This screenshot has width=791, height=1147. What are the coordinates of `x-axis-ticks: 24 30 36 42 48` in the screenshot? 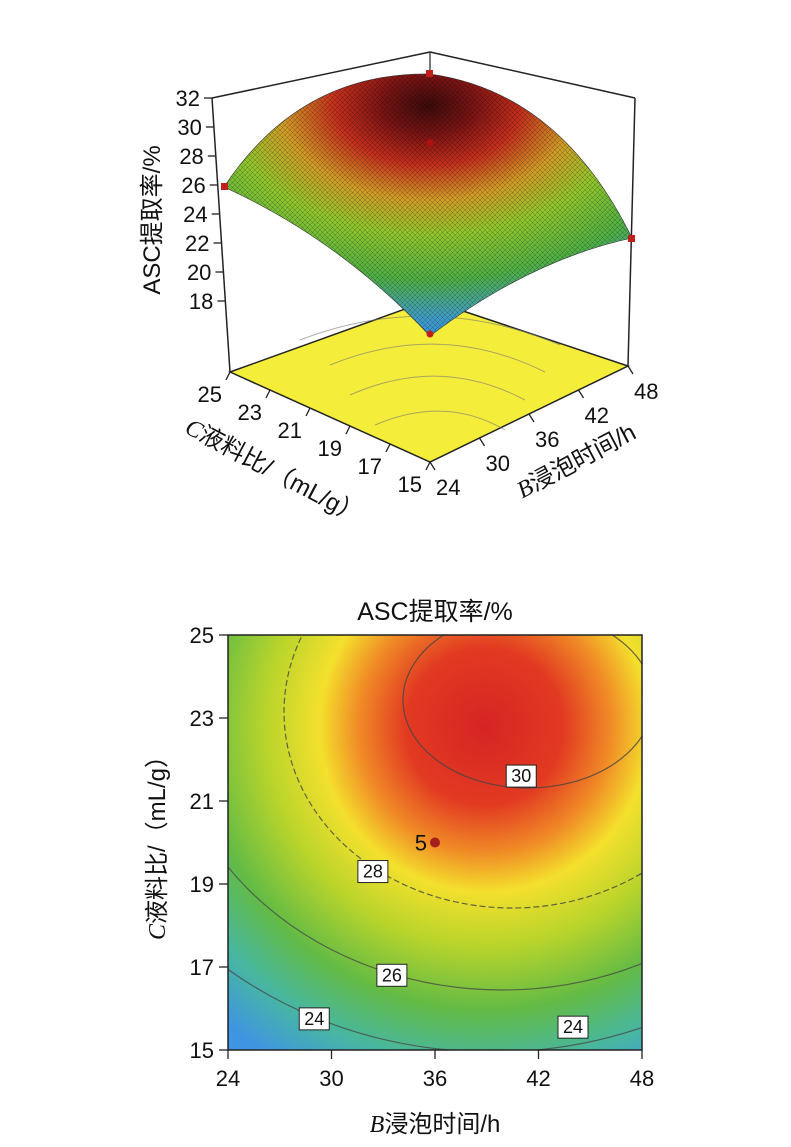 It's located at (435, 1070).